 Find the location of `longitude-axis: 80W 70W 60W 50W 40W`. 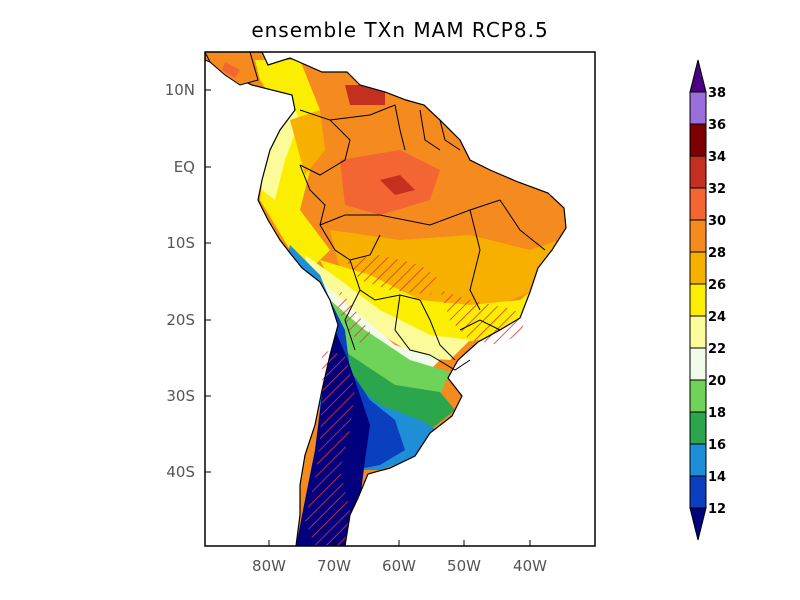

longitude-axis: 80W 70W 60W 50W 40W is located at coordinates (399, 557).